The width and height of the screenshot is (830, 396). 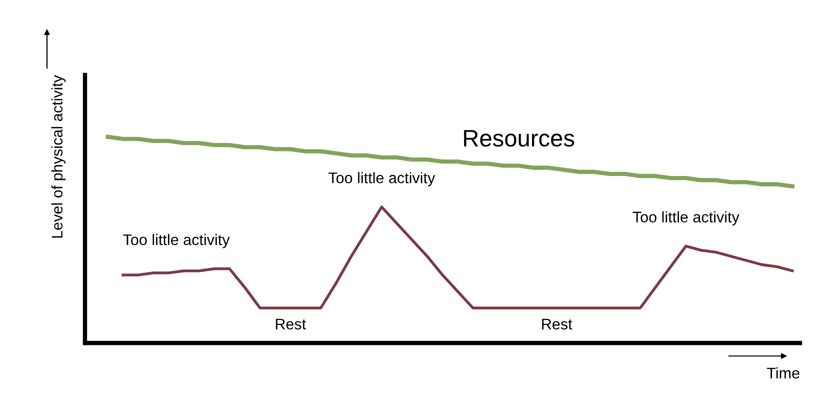 I want to click on series-label: Resources, so click(x=519, y=138).